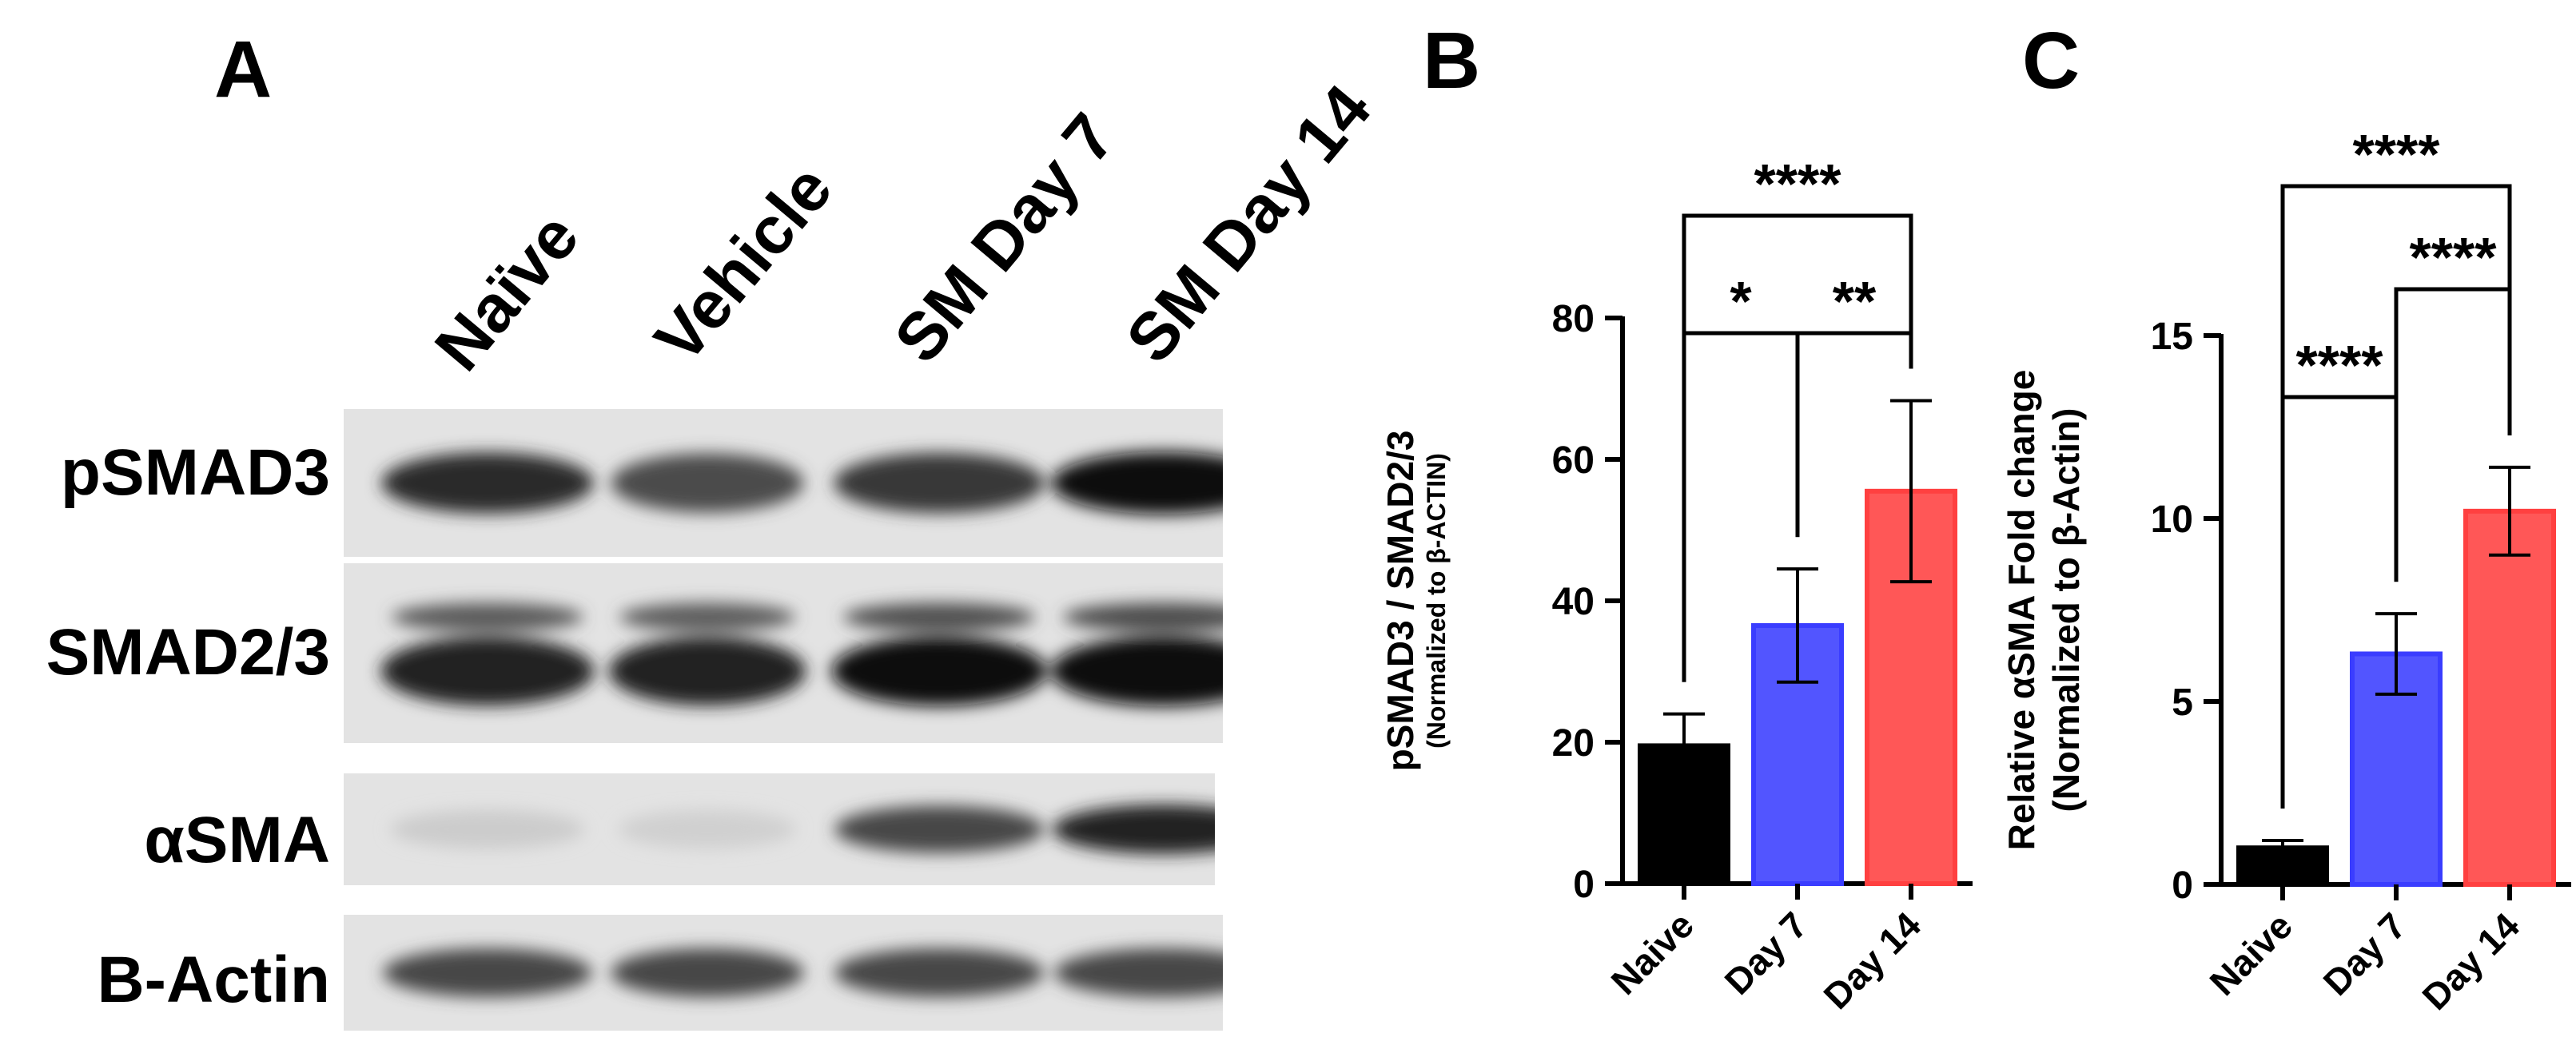 Image resolution: width=2576 pixels, height=1061 pixels. I want to click on y-tick-label: 15, so click(2172, 337).